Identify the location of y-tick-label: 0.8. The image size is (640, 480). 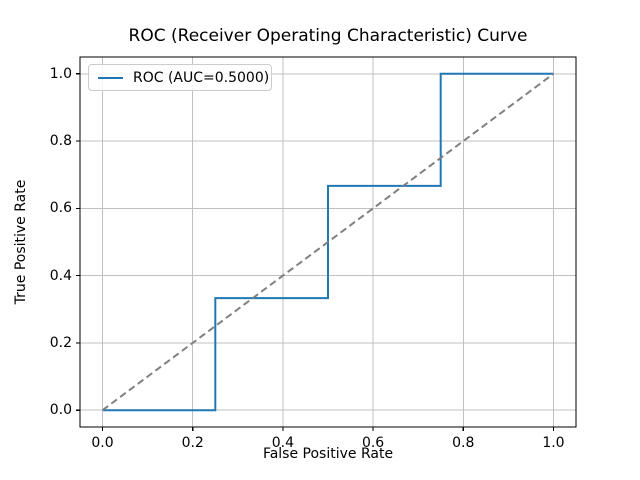
(60, 141).